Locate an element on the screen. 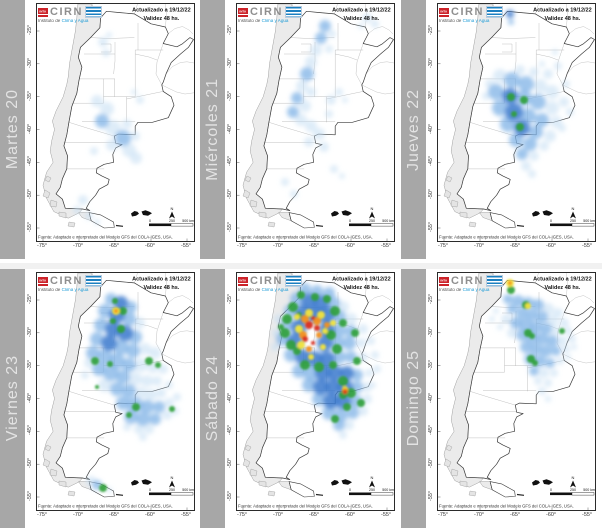 The width and height of the screenshot is (602, 532). y-axis-tick-label: -35° is located at coordinates (230, 95).